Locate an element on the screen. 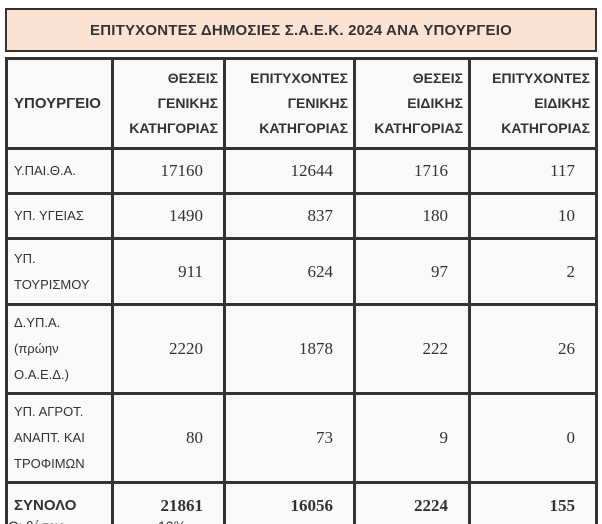  value-cell: 10 is located at coordinates (533, 216).